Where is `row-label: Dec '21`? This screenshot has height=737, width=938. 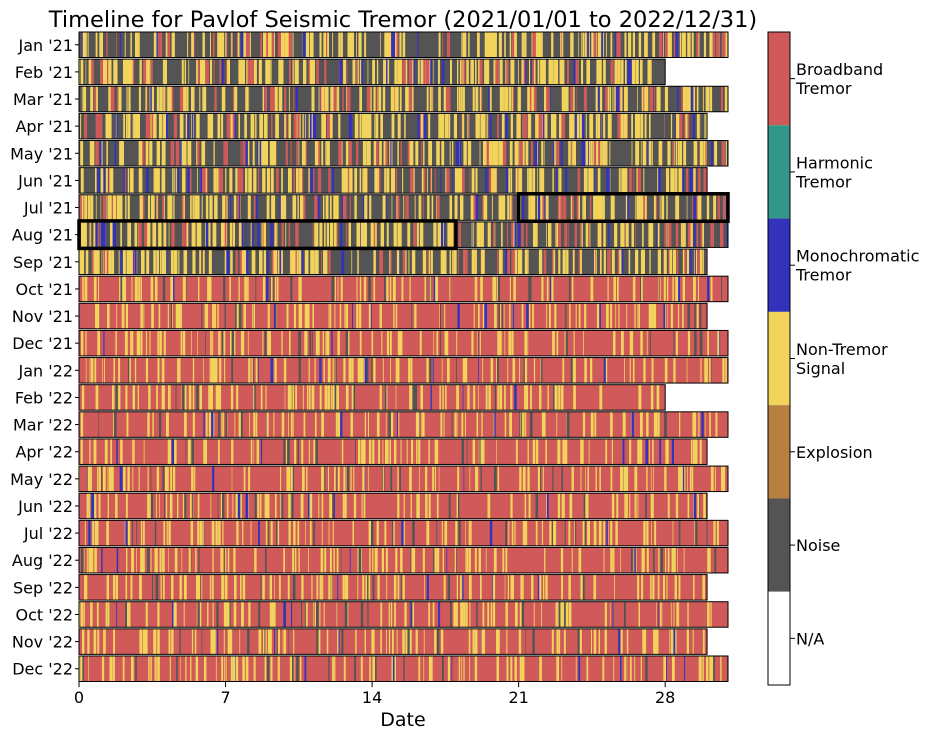
row-label: Dec '21 is located at coordinates (42, 343).